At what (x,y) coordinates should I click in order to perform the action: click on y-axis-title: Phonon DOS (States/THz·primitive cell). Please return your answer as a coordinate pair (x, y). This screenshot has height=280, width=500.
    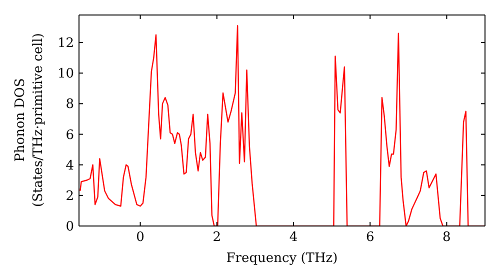
    Looking at the image, I should click on (29, 120).